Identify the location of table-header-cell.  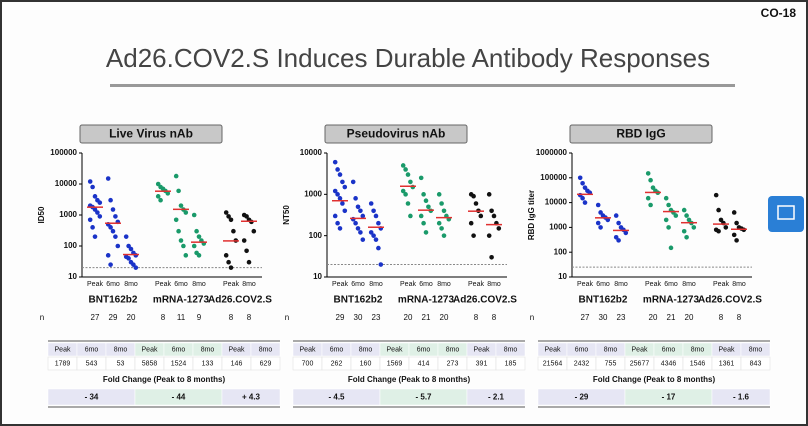
(265, 349).